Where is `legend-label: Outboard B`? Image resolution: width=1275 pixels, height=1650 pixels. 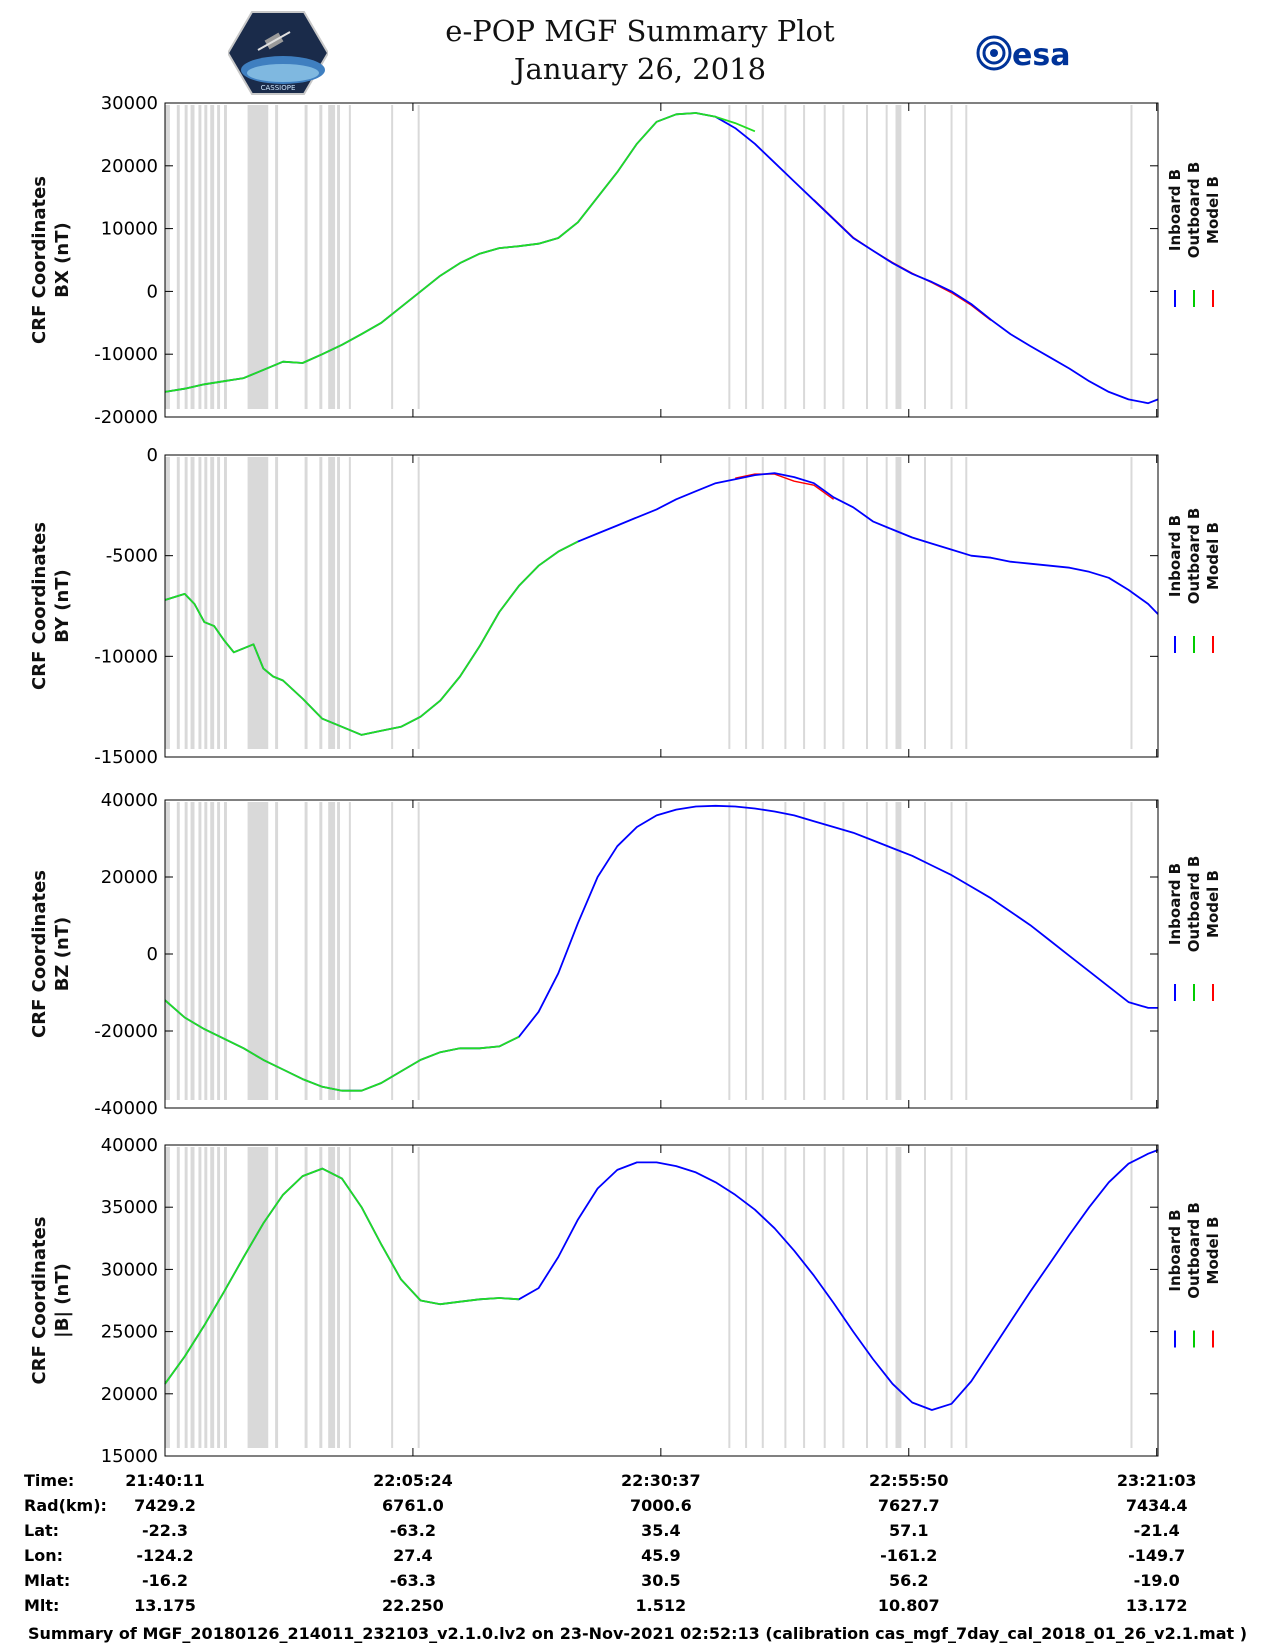 legend-label: Outboard B is located at coordinates (1194, 210).